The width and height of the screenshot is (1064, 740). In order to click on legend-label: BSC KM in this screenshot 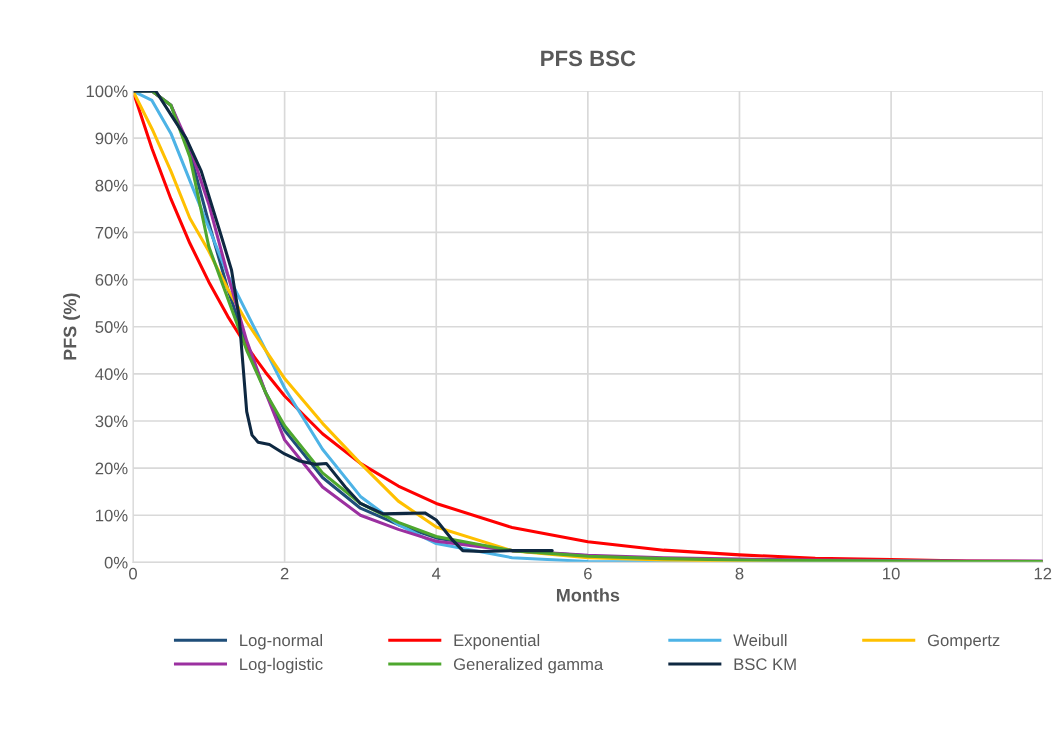, I will do `click(765, 664)`.